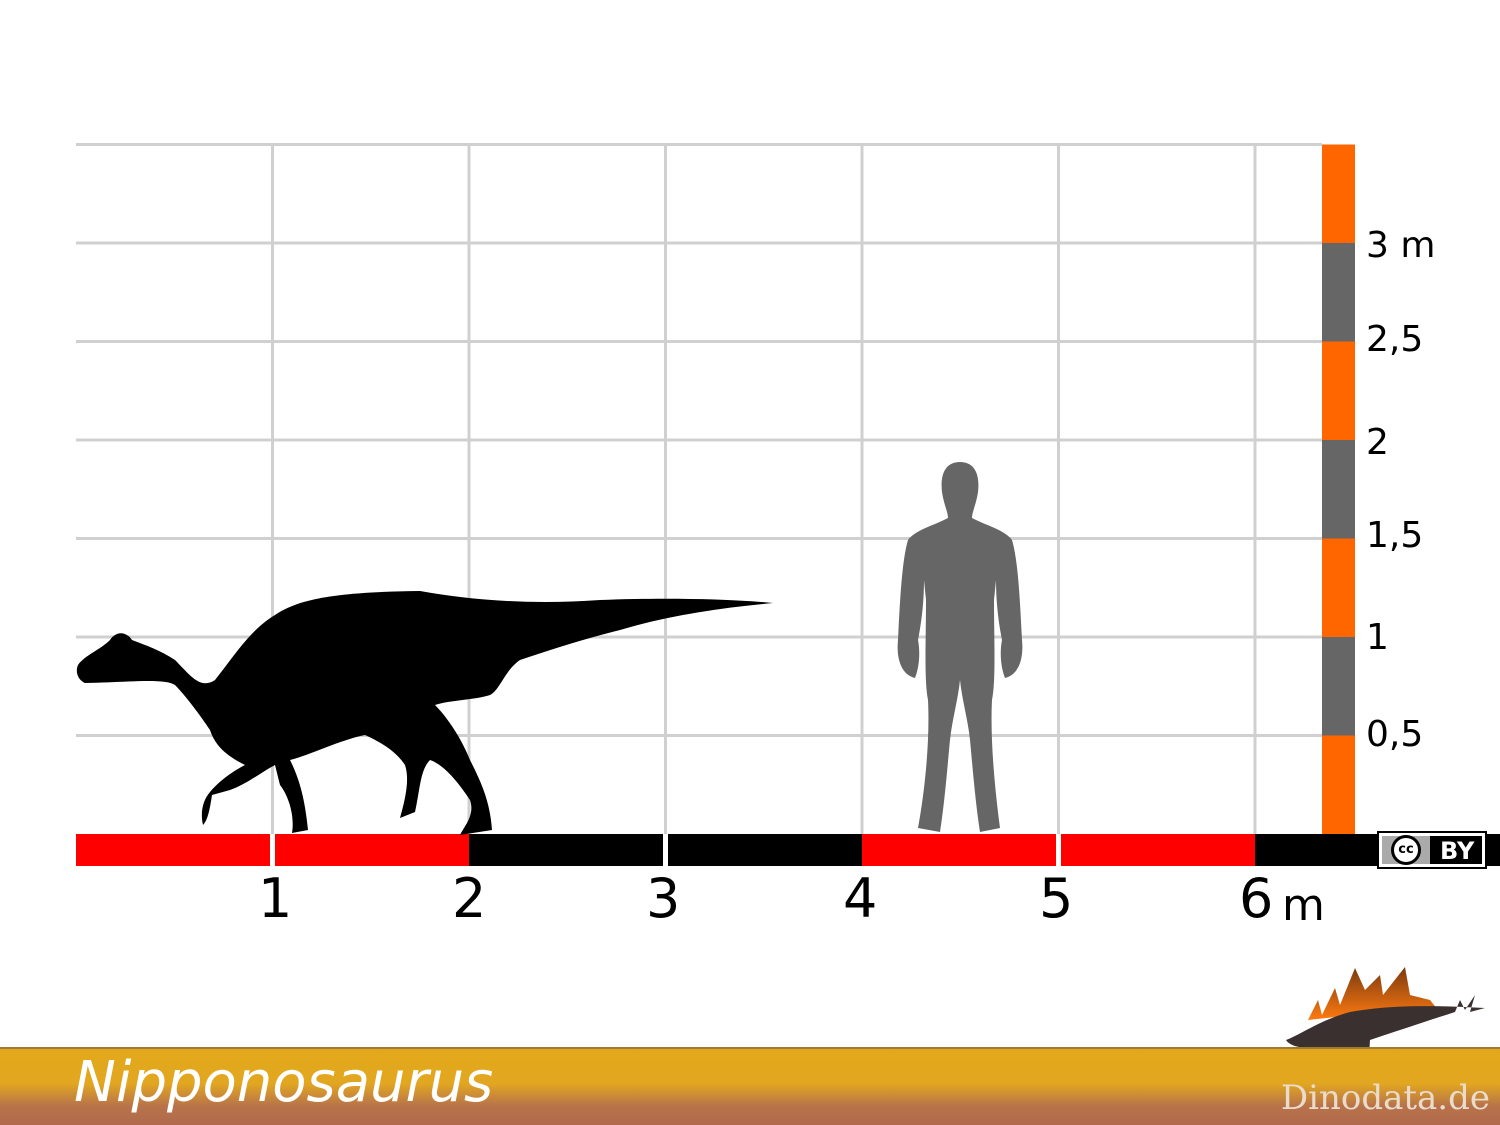 The width and height of the screenshot is (1500, 1125). What do you see at coordinates (1377, 637) in the screenshot?
I see `y-label: 1` at bounding box center [1377, 637].